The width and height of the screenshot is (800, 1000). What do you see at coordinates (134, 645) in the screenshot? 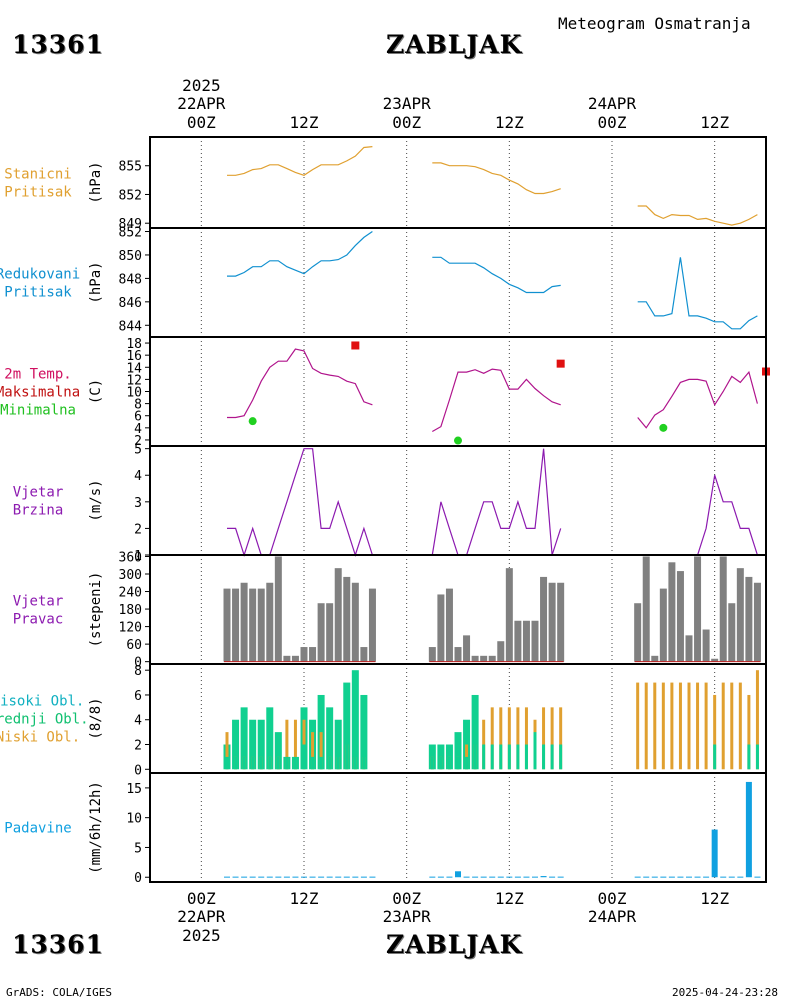
I see `y-tick-label: 60` at bounding box center [134, 645].